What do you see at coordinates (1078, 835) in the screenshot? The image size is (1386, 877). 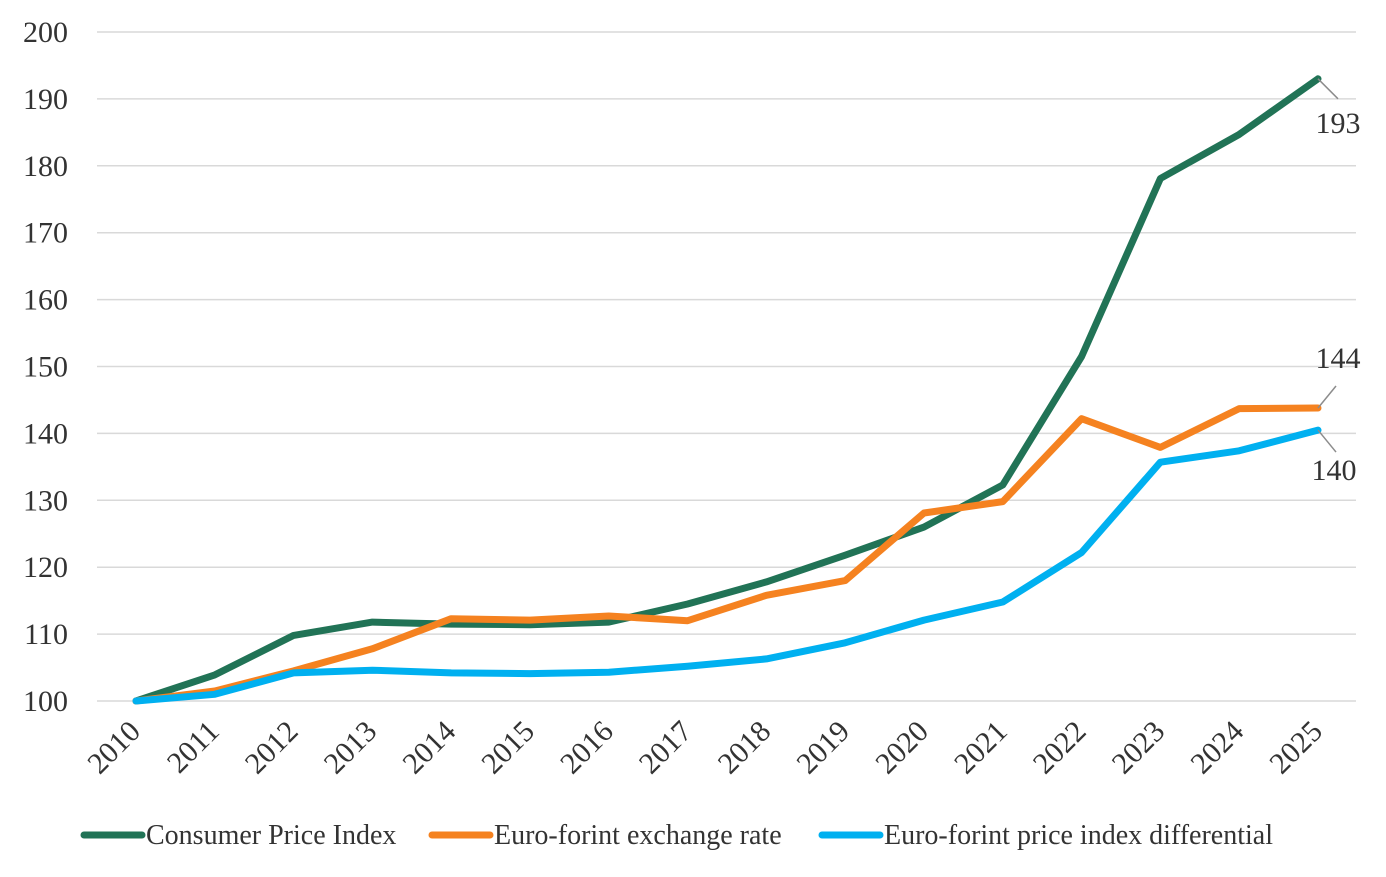 I see `legend-label: Euro-forint price index differential` at bounding box center [1078, 835].